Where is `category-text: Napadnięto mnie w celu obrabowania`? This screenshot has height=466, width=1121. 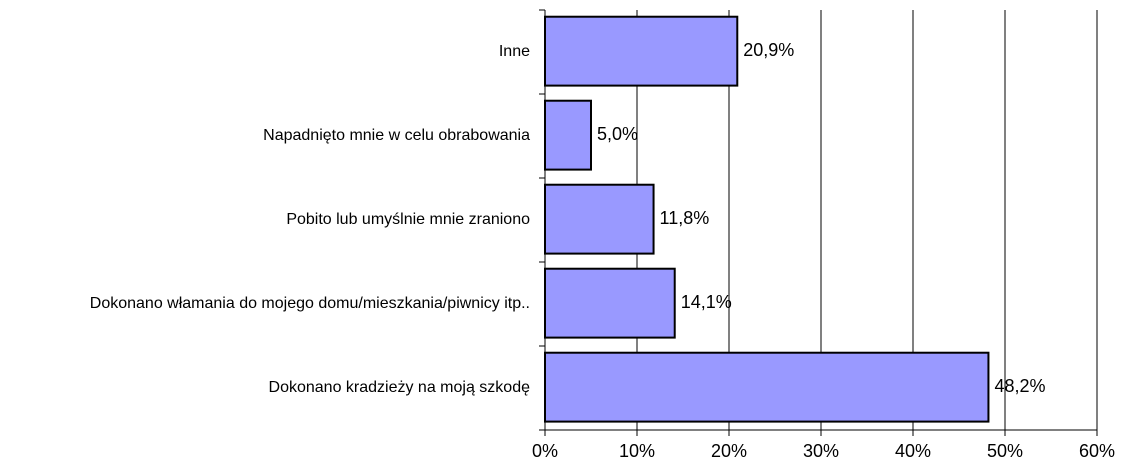 category-text: Napadnięto mnie w celu obrabowania is located at coordinates (396, 135).